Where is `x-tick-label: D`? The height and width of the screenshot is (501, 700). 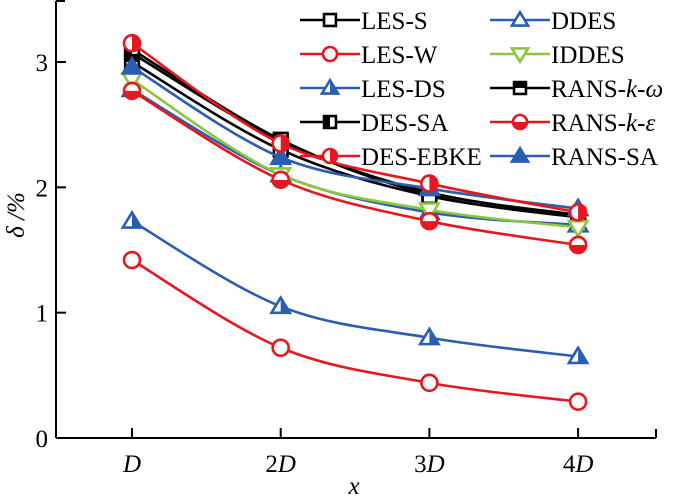
x-tick-label: D is located at coordinates (131, 464).